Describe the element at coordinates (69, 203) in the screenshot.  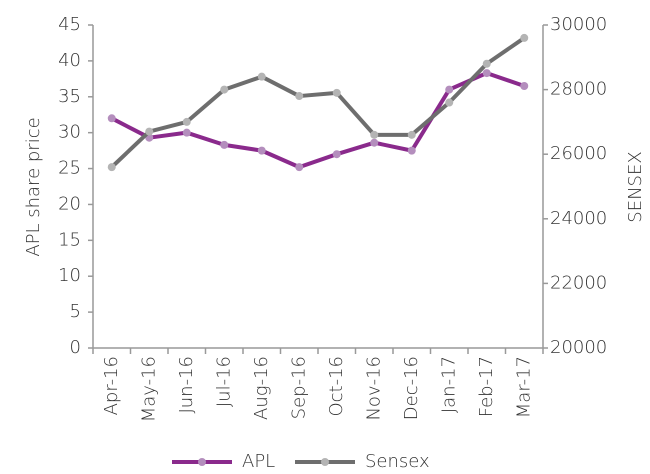
I see `y-tick-label: 20` at that location.